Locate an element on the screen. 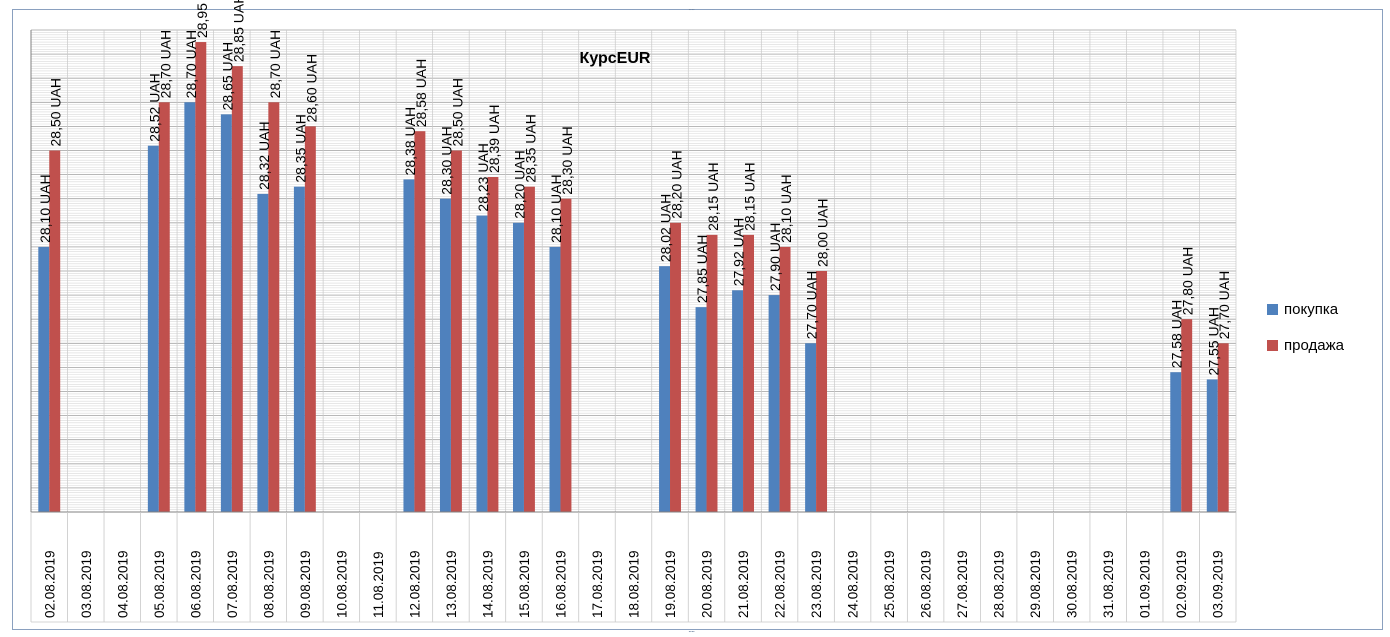  data-label: 28,32 UAH is located at coordinates (264, 155).